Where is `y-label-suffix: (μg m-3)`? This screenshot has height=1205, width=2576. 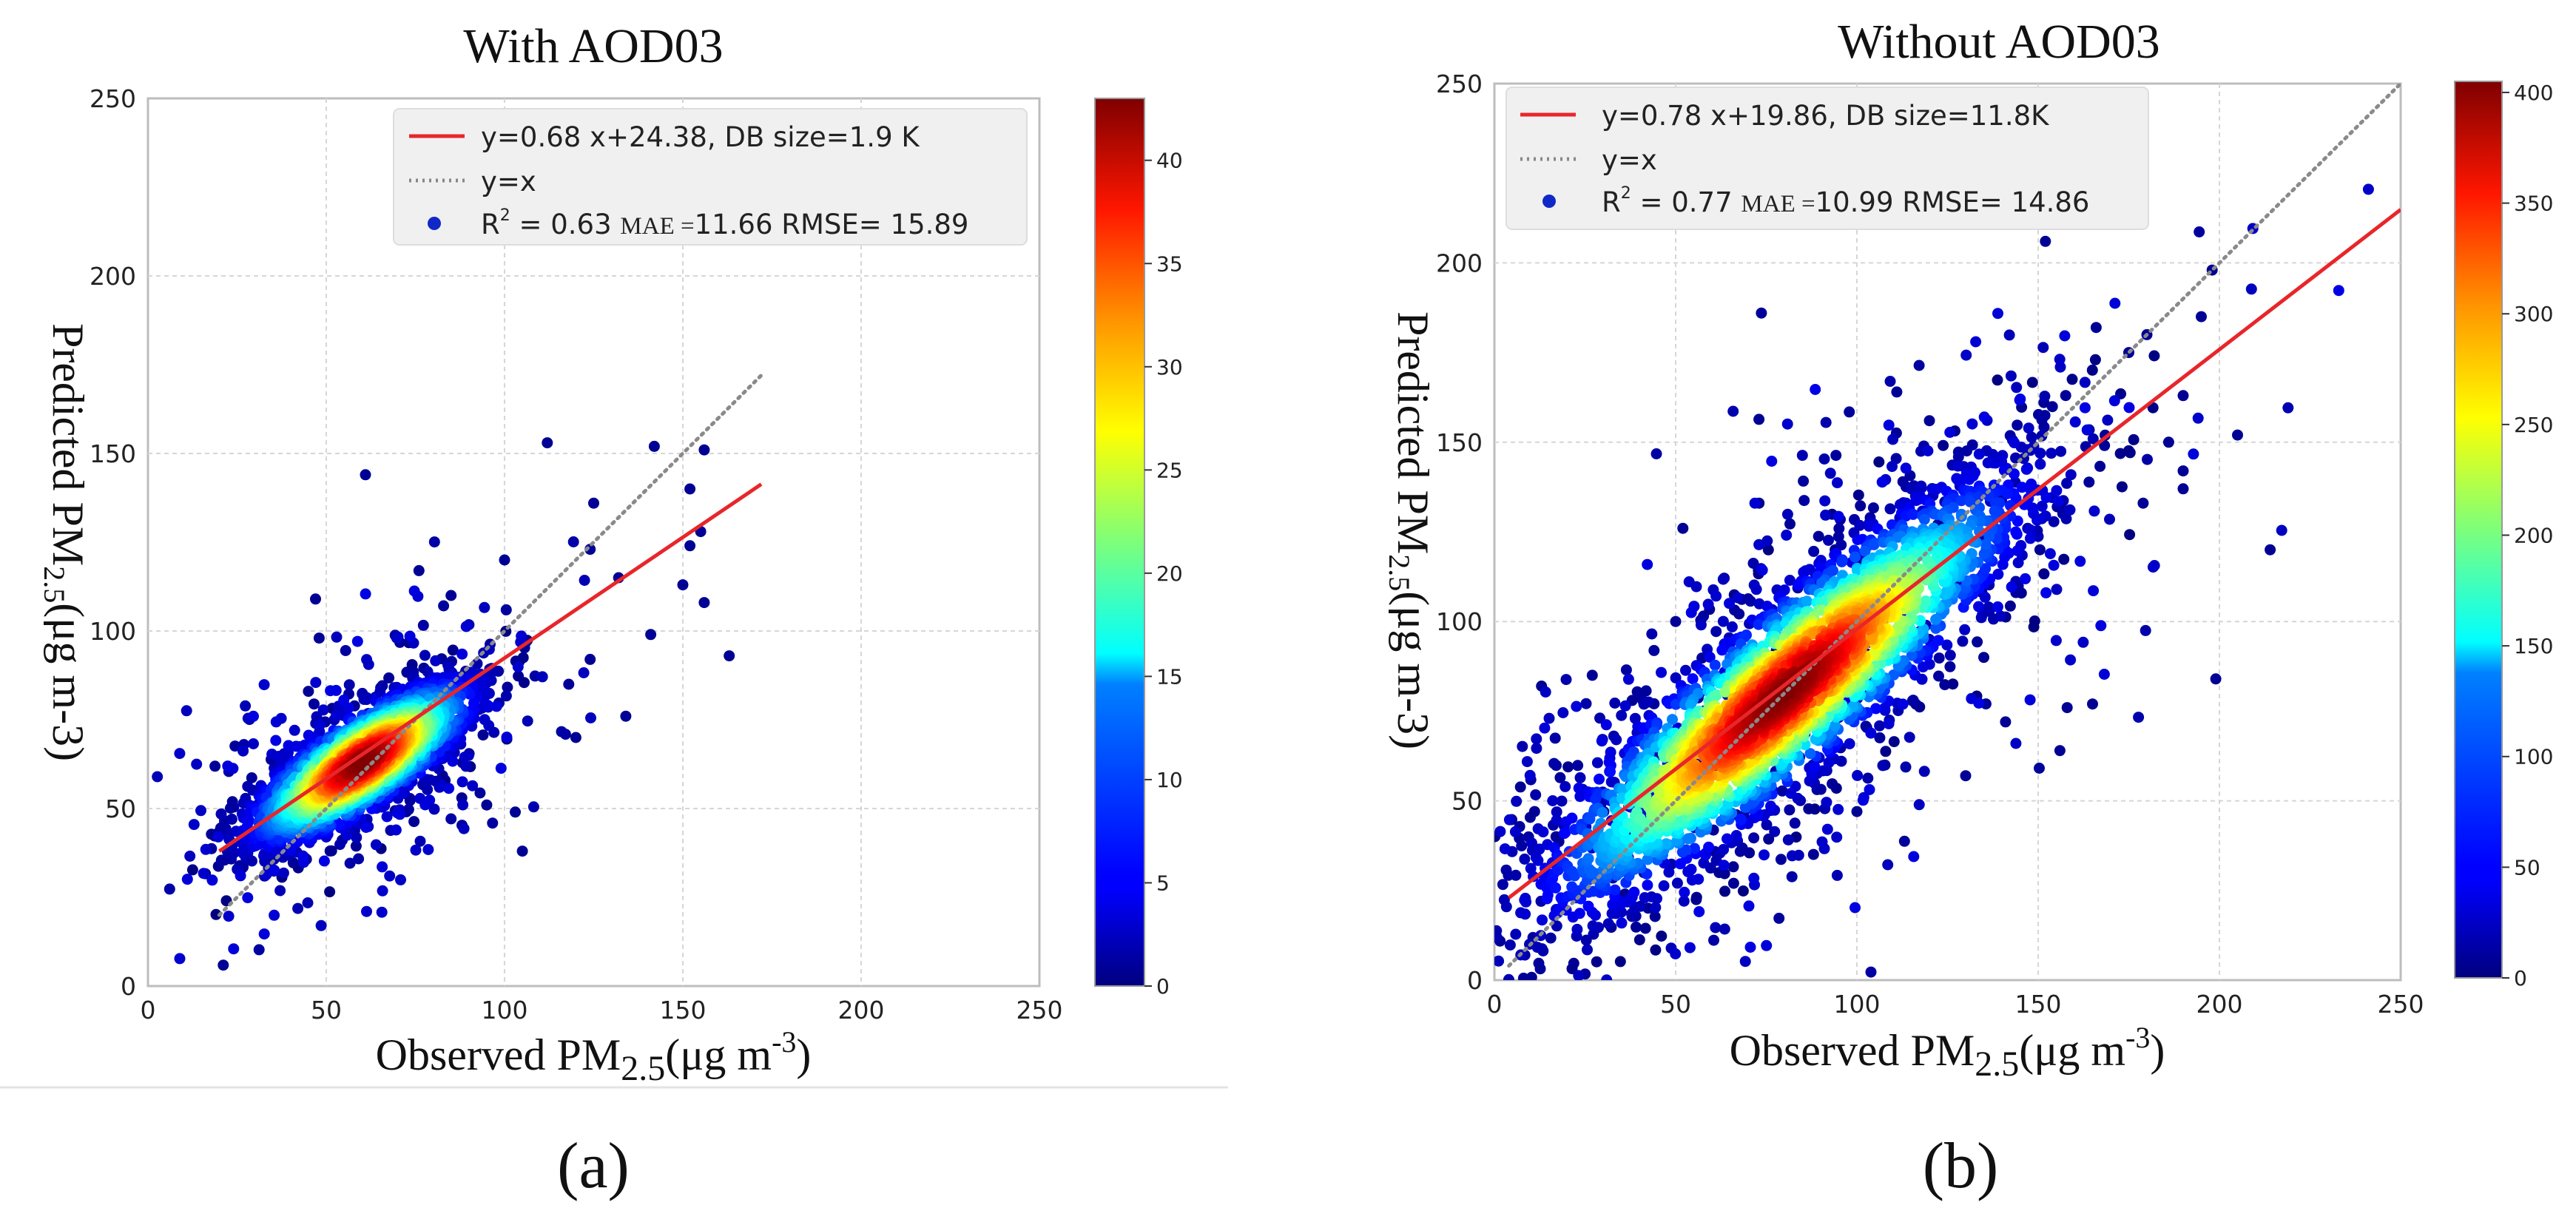
y-label-suffix: (μg m-3) is located at coordinates (68, 682).